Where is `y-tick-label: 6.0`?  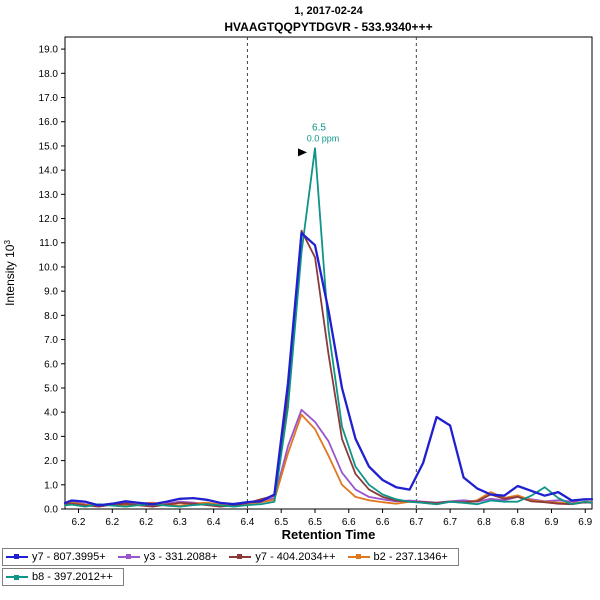 y-tick-label: 6.0 is located at coordinates (51, 364).